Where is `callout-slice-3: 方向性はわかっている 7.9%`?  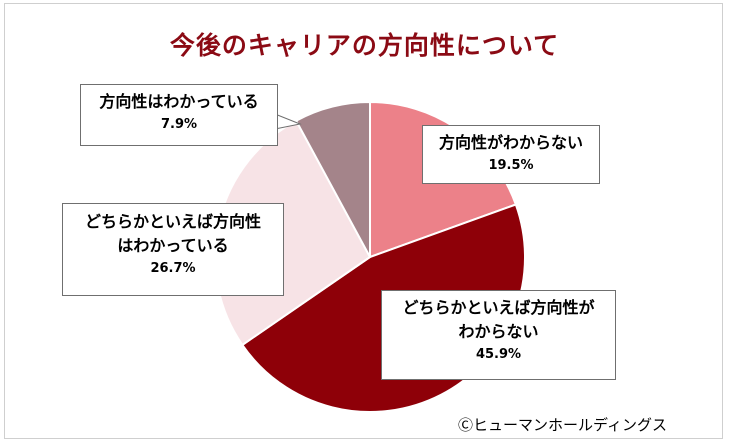 callout-slice-3: 方向性はわかっている 7.9% is located at coordinates (179, 115).